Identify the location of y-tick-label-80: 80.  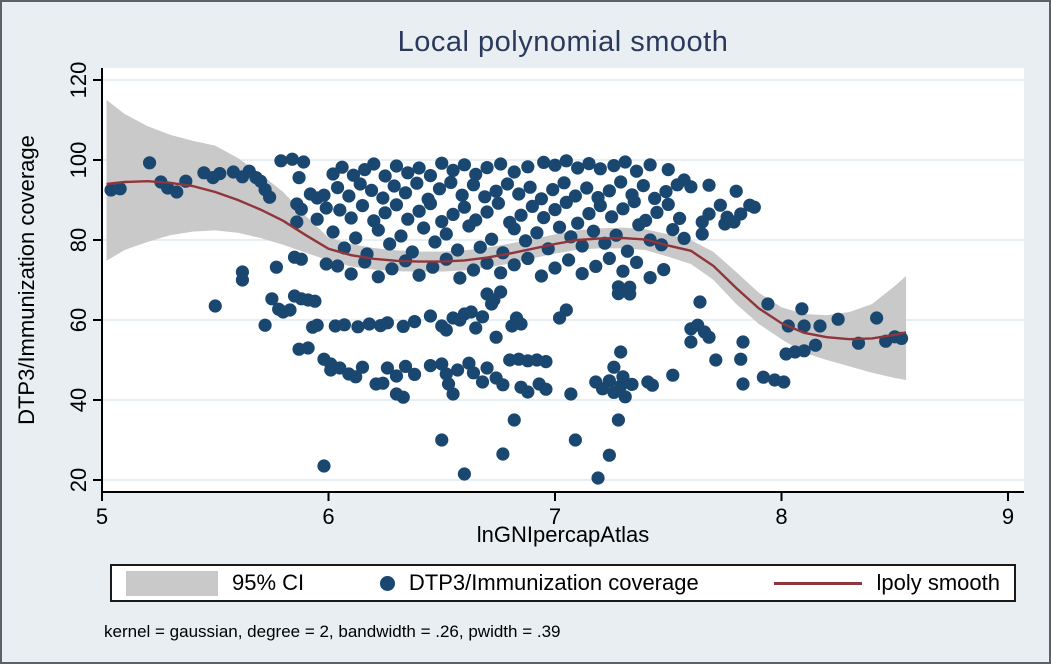
(78, 240).